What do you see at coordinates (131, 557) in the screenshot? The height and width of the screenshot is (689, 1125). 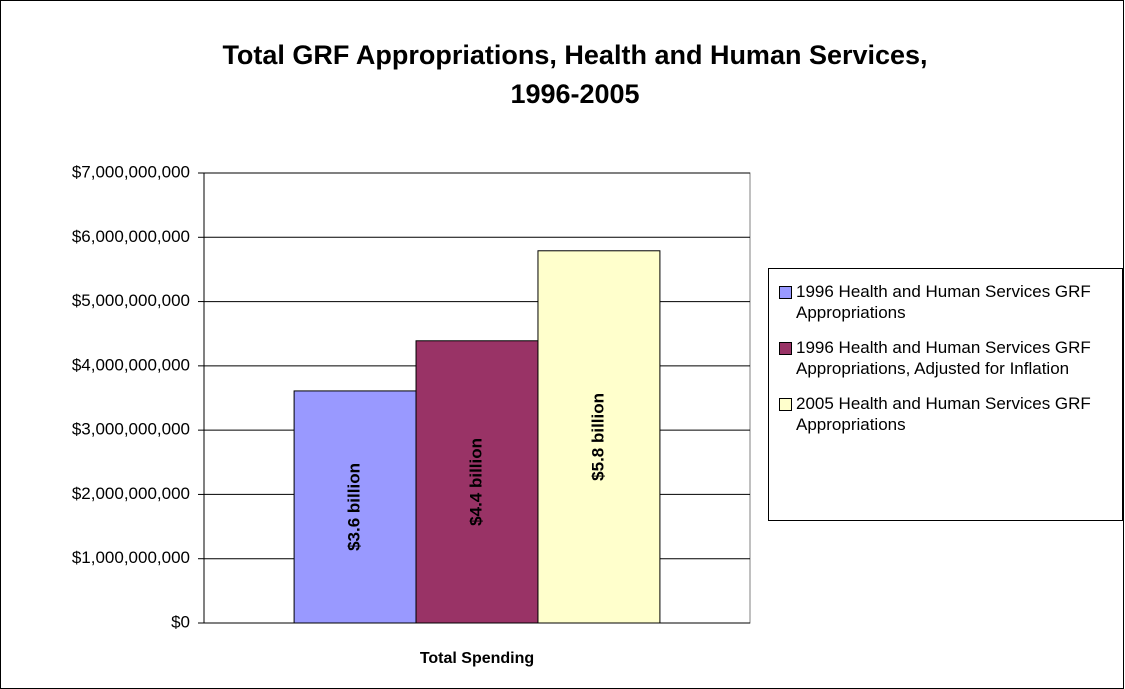 I see `y-tick-label: $1,000,000,000` at bounding box center [131, 557].